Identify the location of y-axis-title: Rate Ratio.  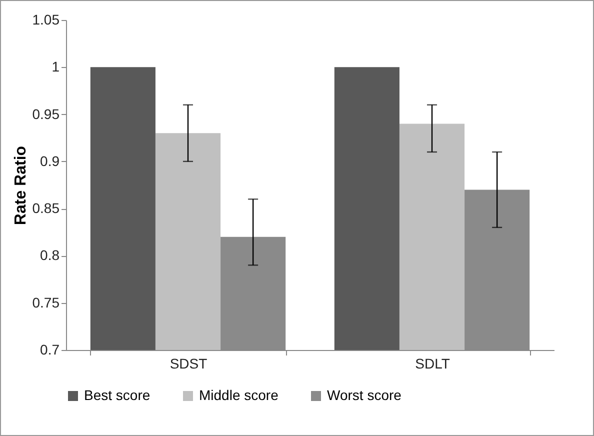
(21, 186).